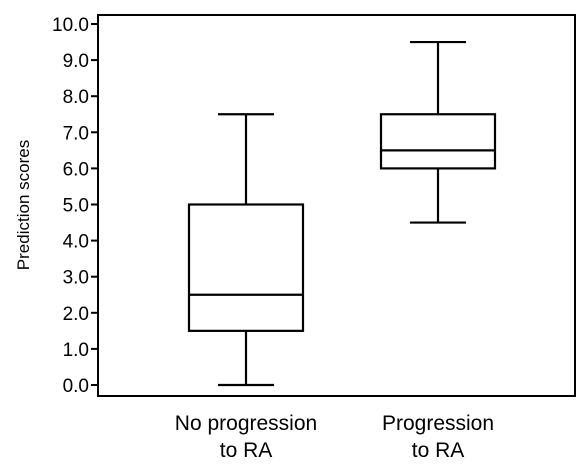 This screenshot has height=464, width=587. I want to click on y-tick-label: 3.0, so click(76, 278).